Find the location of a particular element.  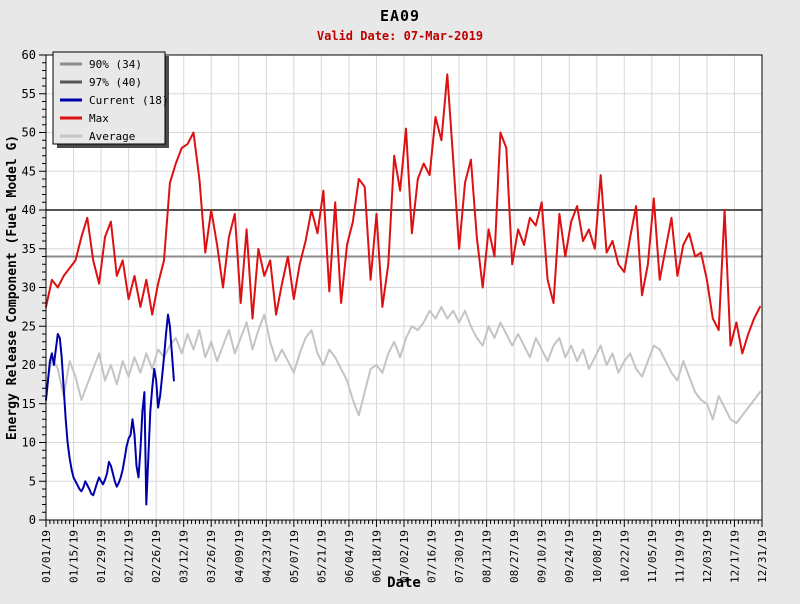

y-axis-title: Energy Release Component (Fuel Model G) is located at coordinates (12, 287).